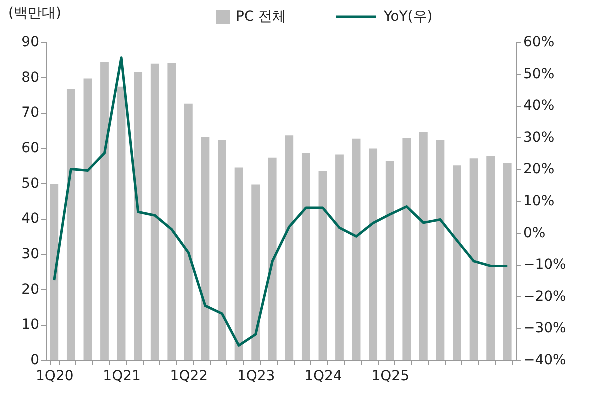  I want to click on y-tick-label: 60, so click(31, 148).